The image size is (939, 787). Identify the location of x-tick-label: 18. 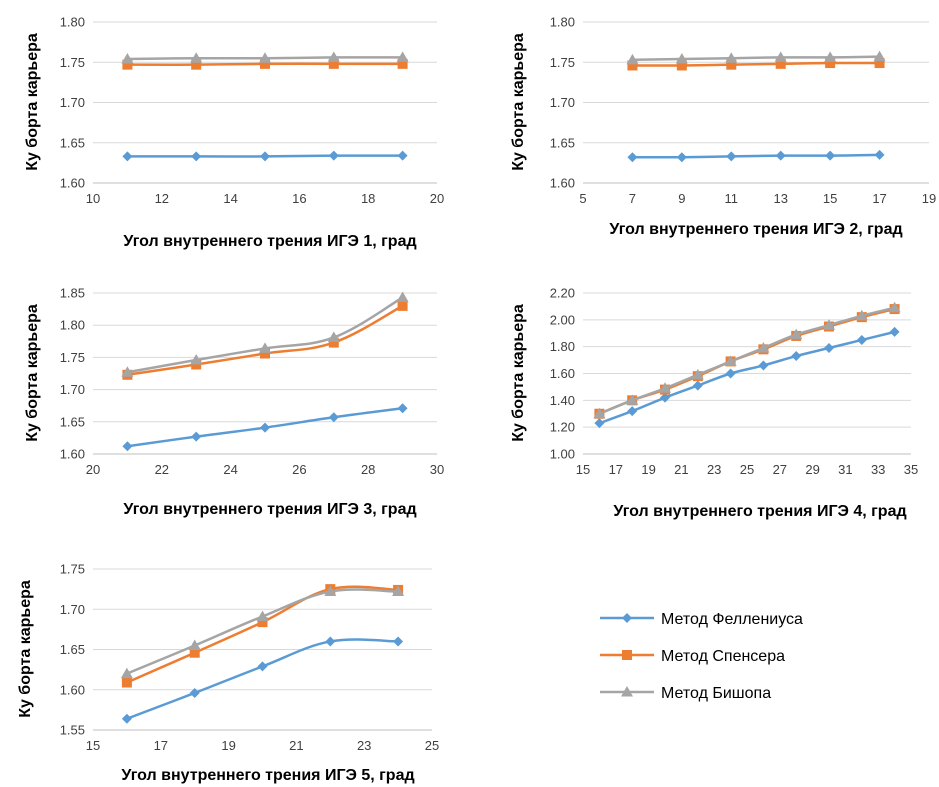
(368, 198).